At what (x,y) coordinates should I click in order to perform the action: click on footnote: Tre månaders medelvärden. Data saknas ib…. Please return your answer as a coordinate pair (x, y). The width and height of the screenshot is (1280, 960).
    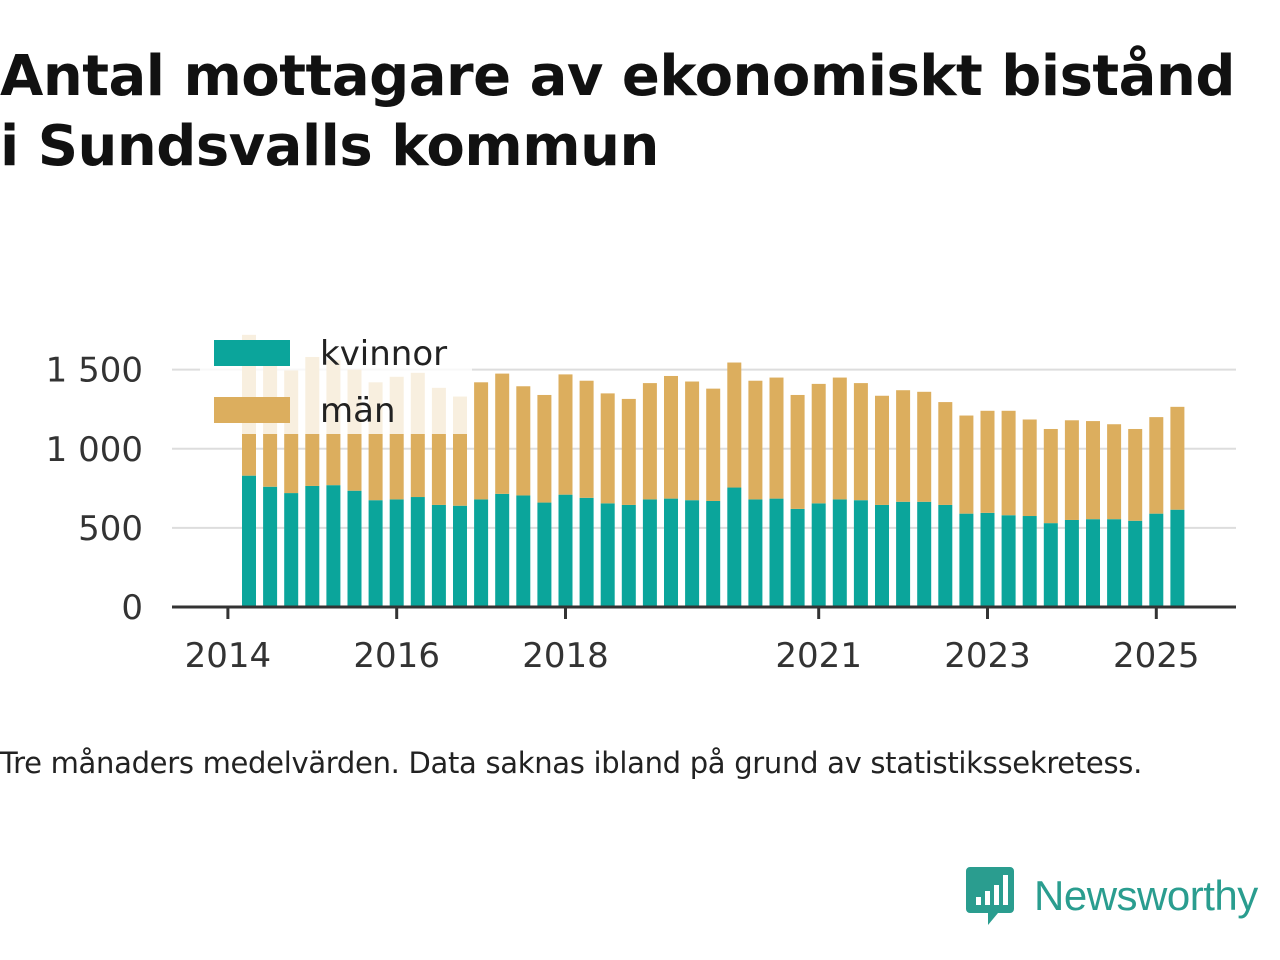
    Looking at the image, I should click on (571, 763).